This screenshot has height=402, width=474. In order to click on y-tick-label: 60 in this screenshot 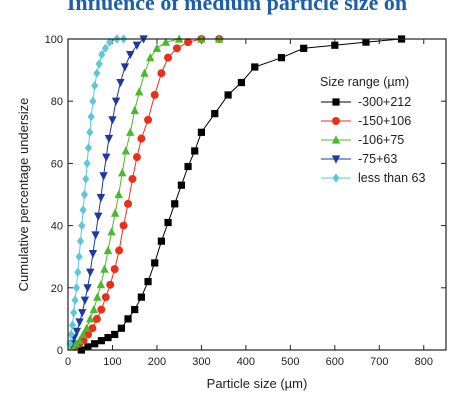, I will do `click(57, 164)`.